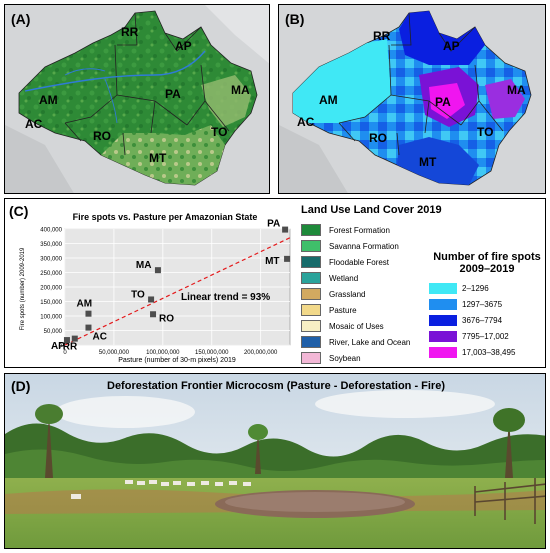  What do you see at coordinates (285, 229) in the screenshot?
I see `data-point-pa` at bounding box center [285, 229].